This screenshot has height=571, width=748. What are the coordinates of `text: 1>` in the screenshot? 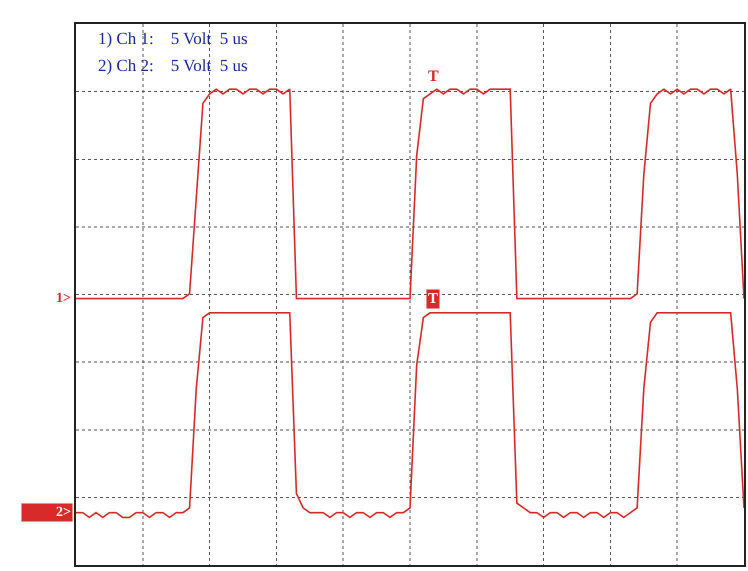 It's located at (63, 298).